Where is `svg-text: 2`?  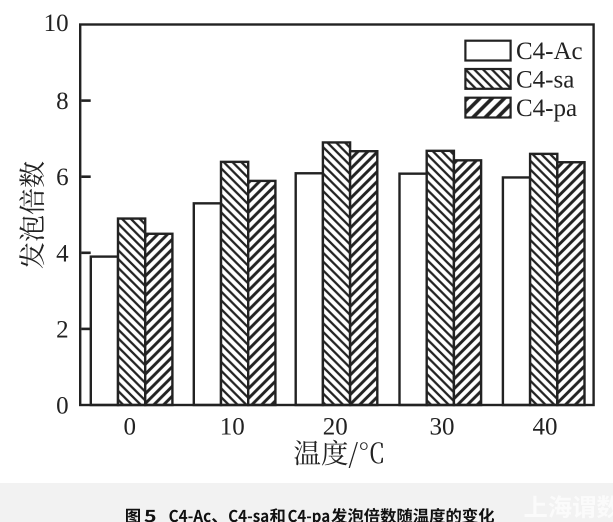
svg-text: 2 is located at coordinates (62, 329).